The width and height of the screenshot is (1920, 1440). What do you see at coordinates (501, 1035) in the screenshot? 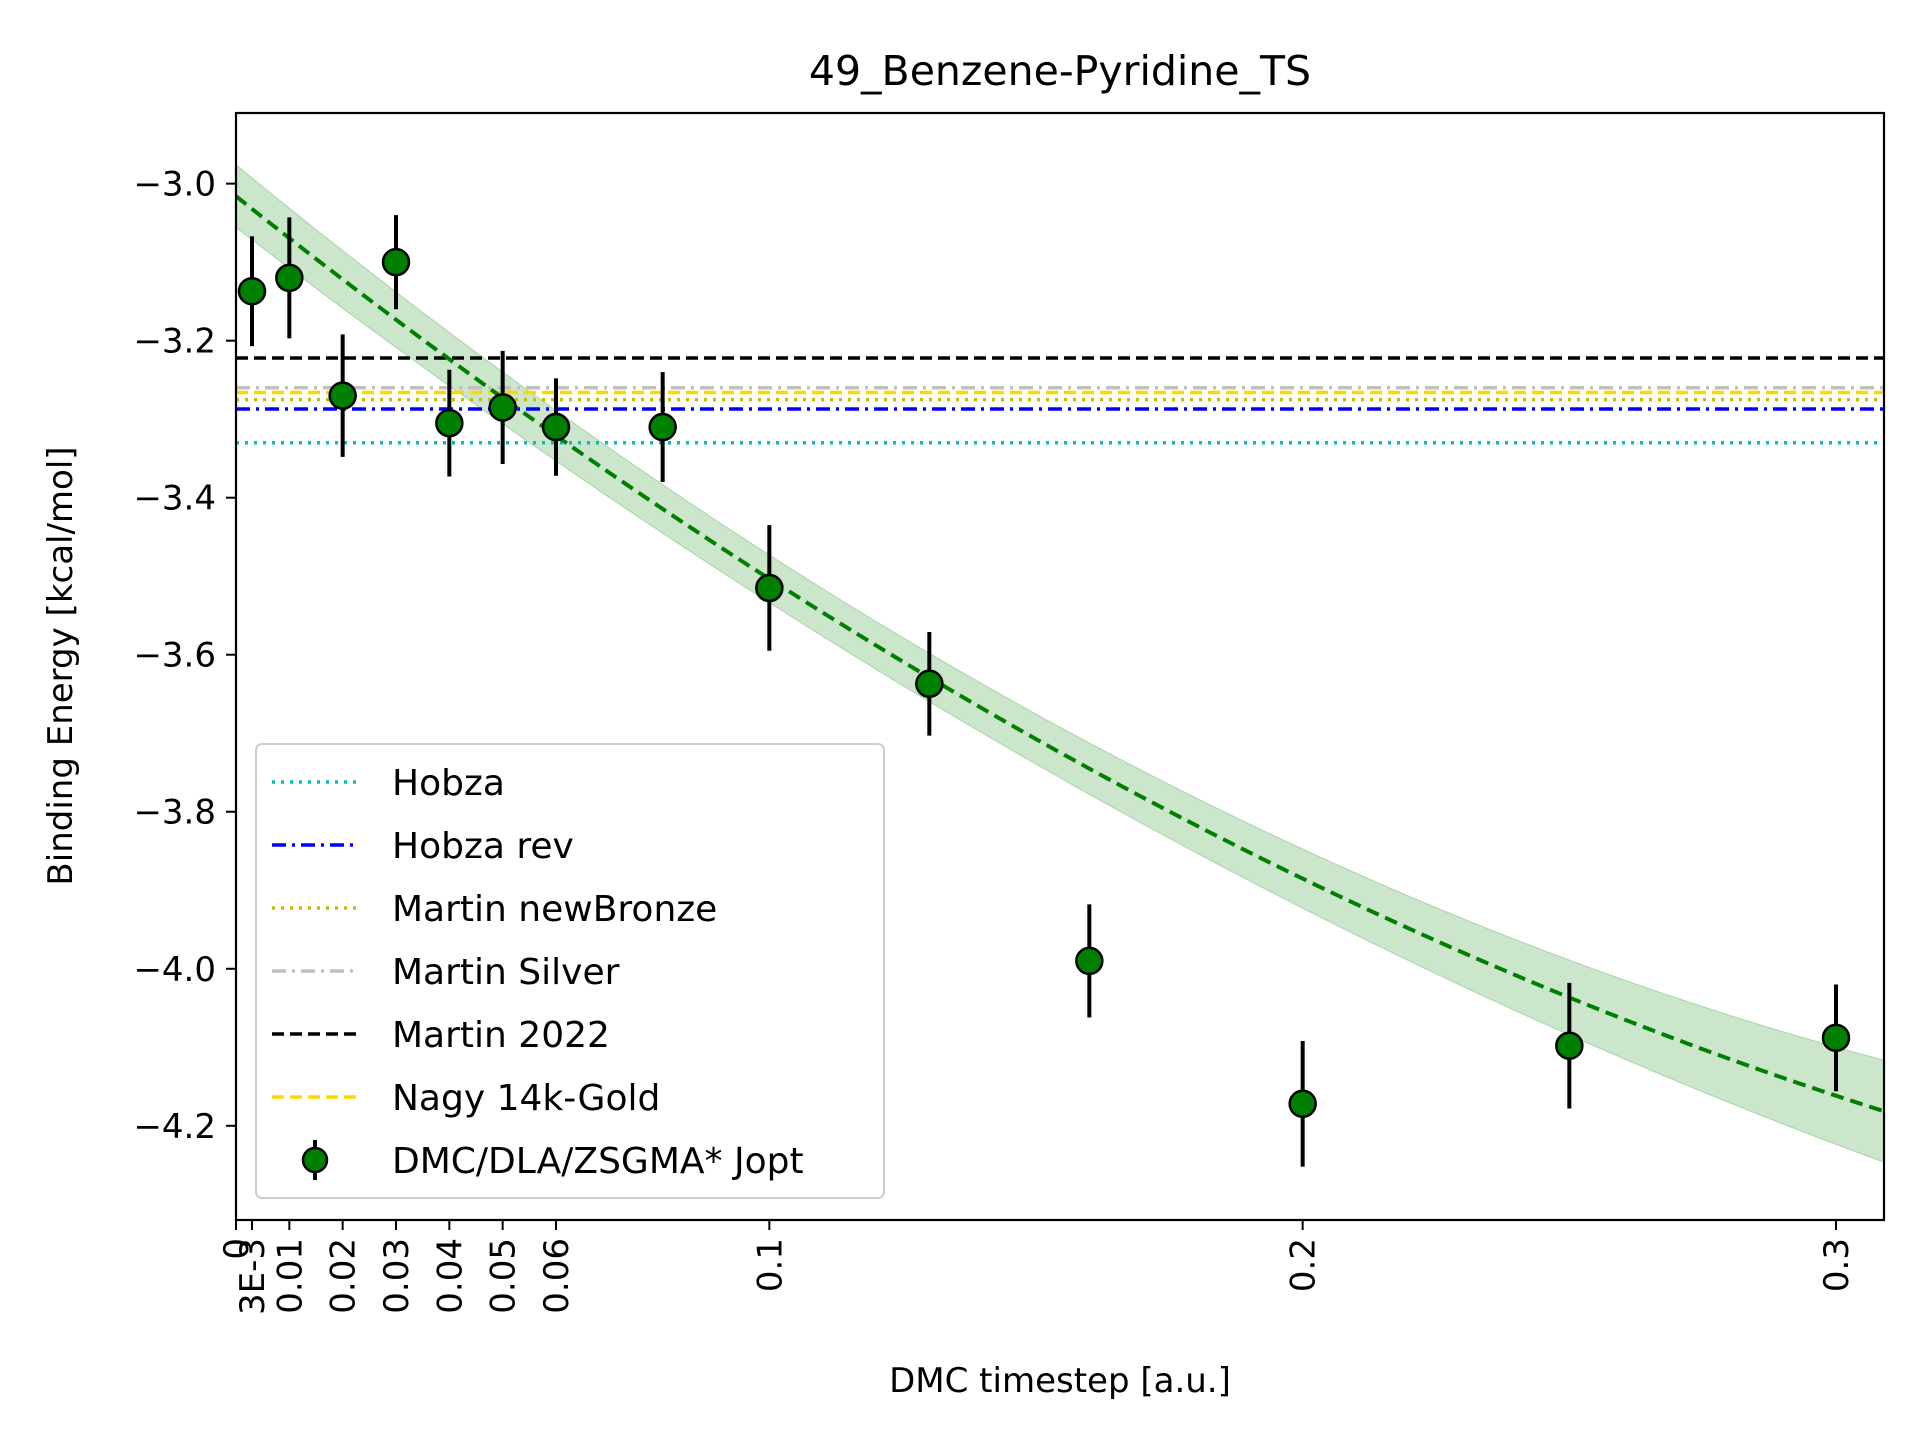
I see `legend-label: Martin 2022` at bounding box center [501, 1035].